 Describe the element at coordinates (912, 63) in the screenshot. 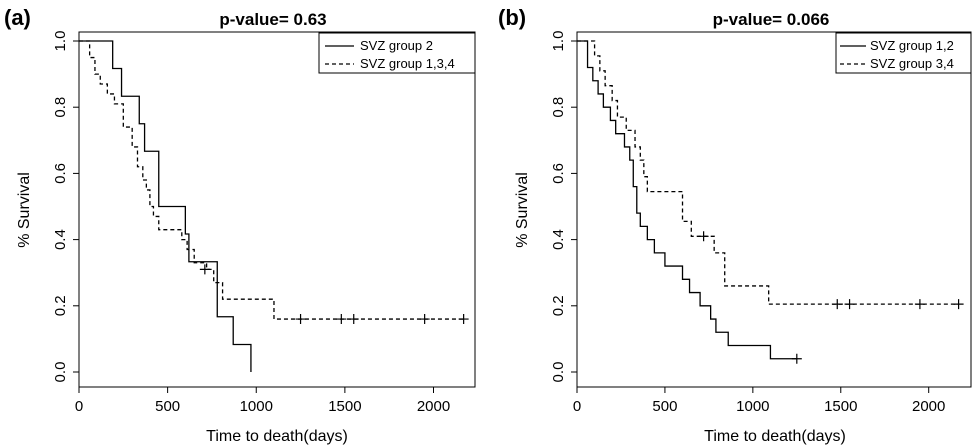

I see `legend-item-label: SVZ group 3,4` at that location.